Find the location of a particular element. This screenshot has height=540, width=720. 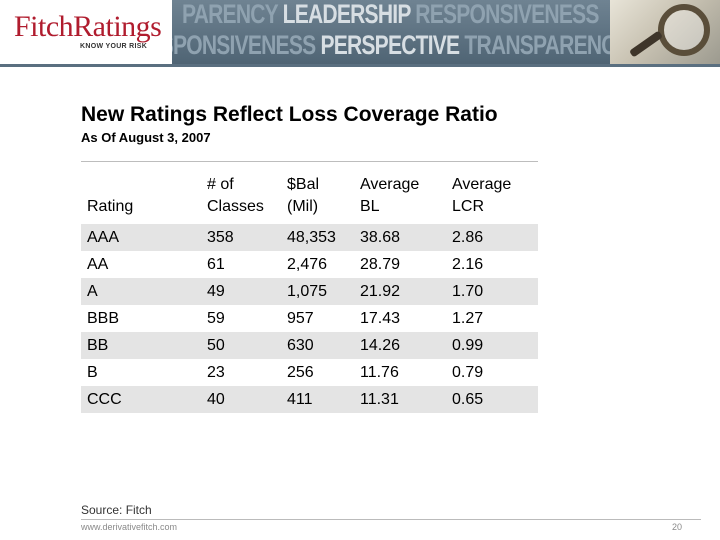

logo-tagline: KNOW YOUR RISK is located at coordinates (113, 46).